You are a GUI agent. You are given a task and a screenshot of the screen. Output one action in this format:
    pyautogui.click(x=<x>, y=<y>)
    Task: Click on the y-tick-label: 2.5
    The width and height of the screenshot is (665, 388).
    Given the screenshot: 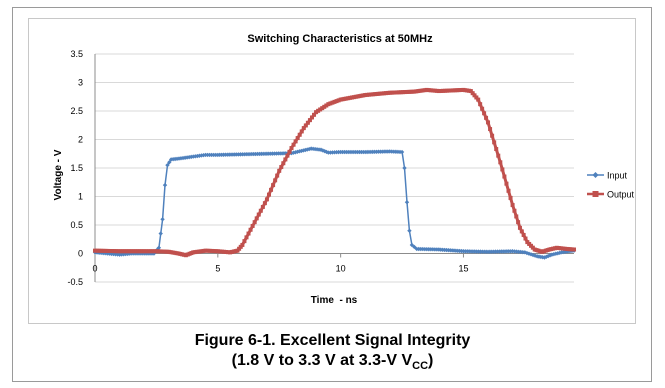 What is the action you would take?
    pyautogui.click(x=76, y=111)
    